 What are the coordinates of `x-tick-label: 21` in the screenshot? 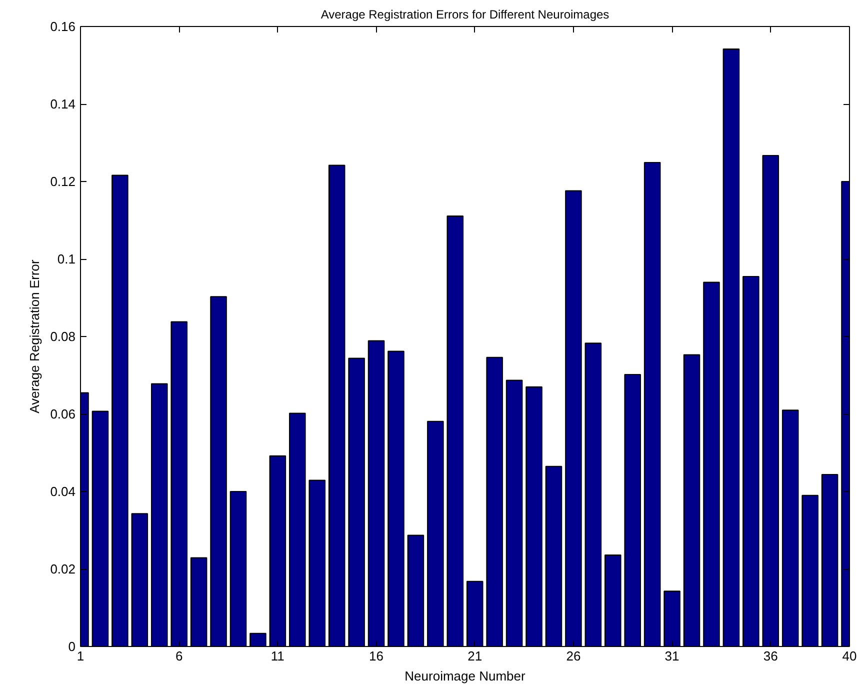 It's located at (475, 656).